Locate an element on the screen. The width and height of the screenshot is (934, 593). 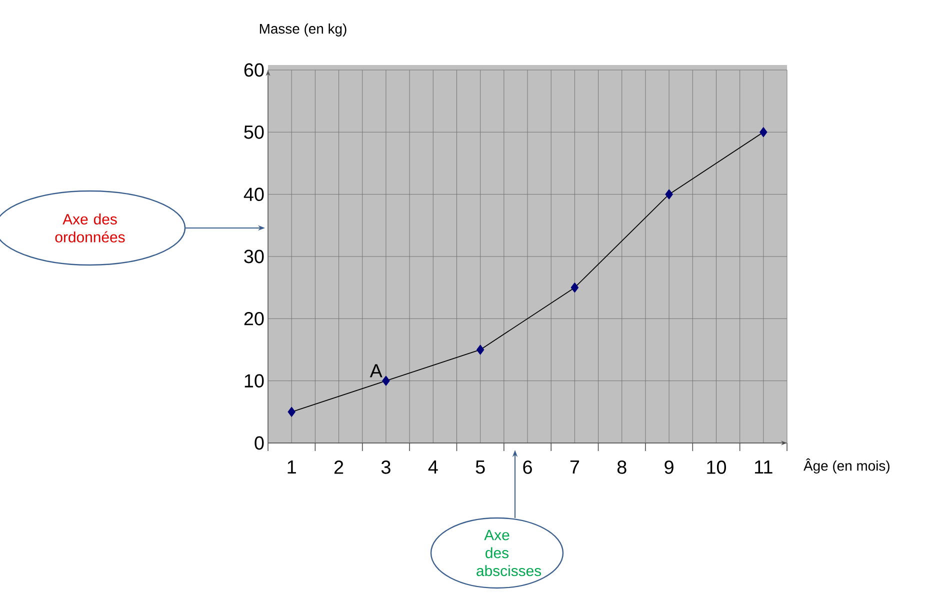
x-tick-label: 7 is located at coordinates (575, 467).